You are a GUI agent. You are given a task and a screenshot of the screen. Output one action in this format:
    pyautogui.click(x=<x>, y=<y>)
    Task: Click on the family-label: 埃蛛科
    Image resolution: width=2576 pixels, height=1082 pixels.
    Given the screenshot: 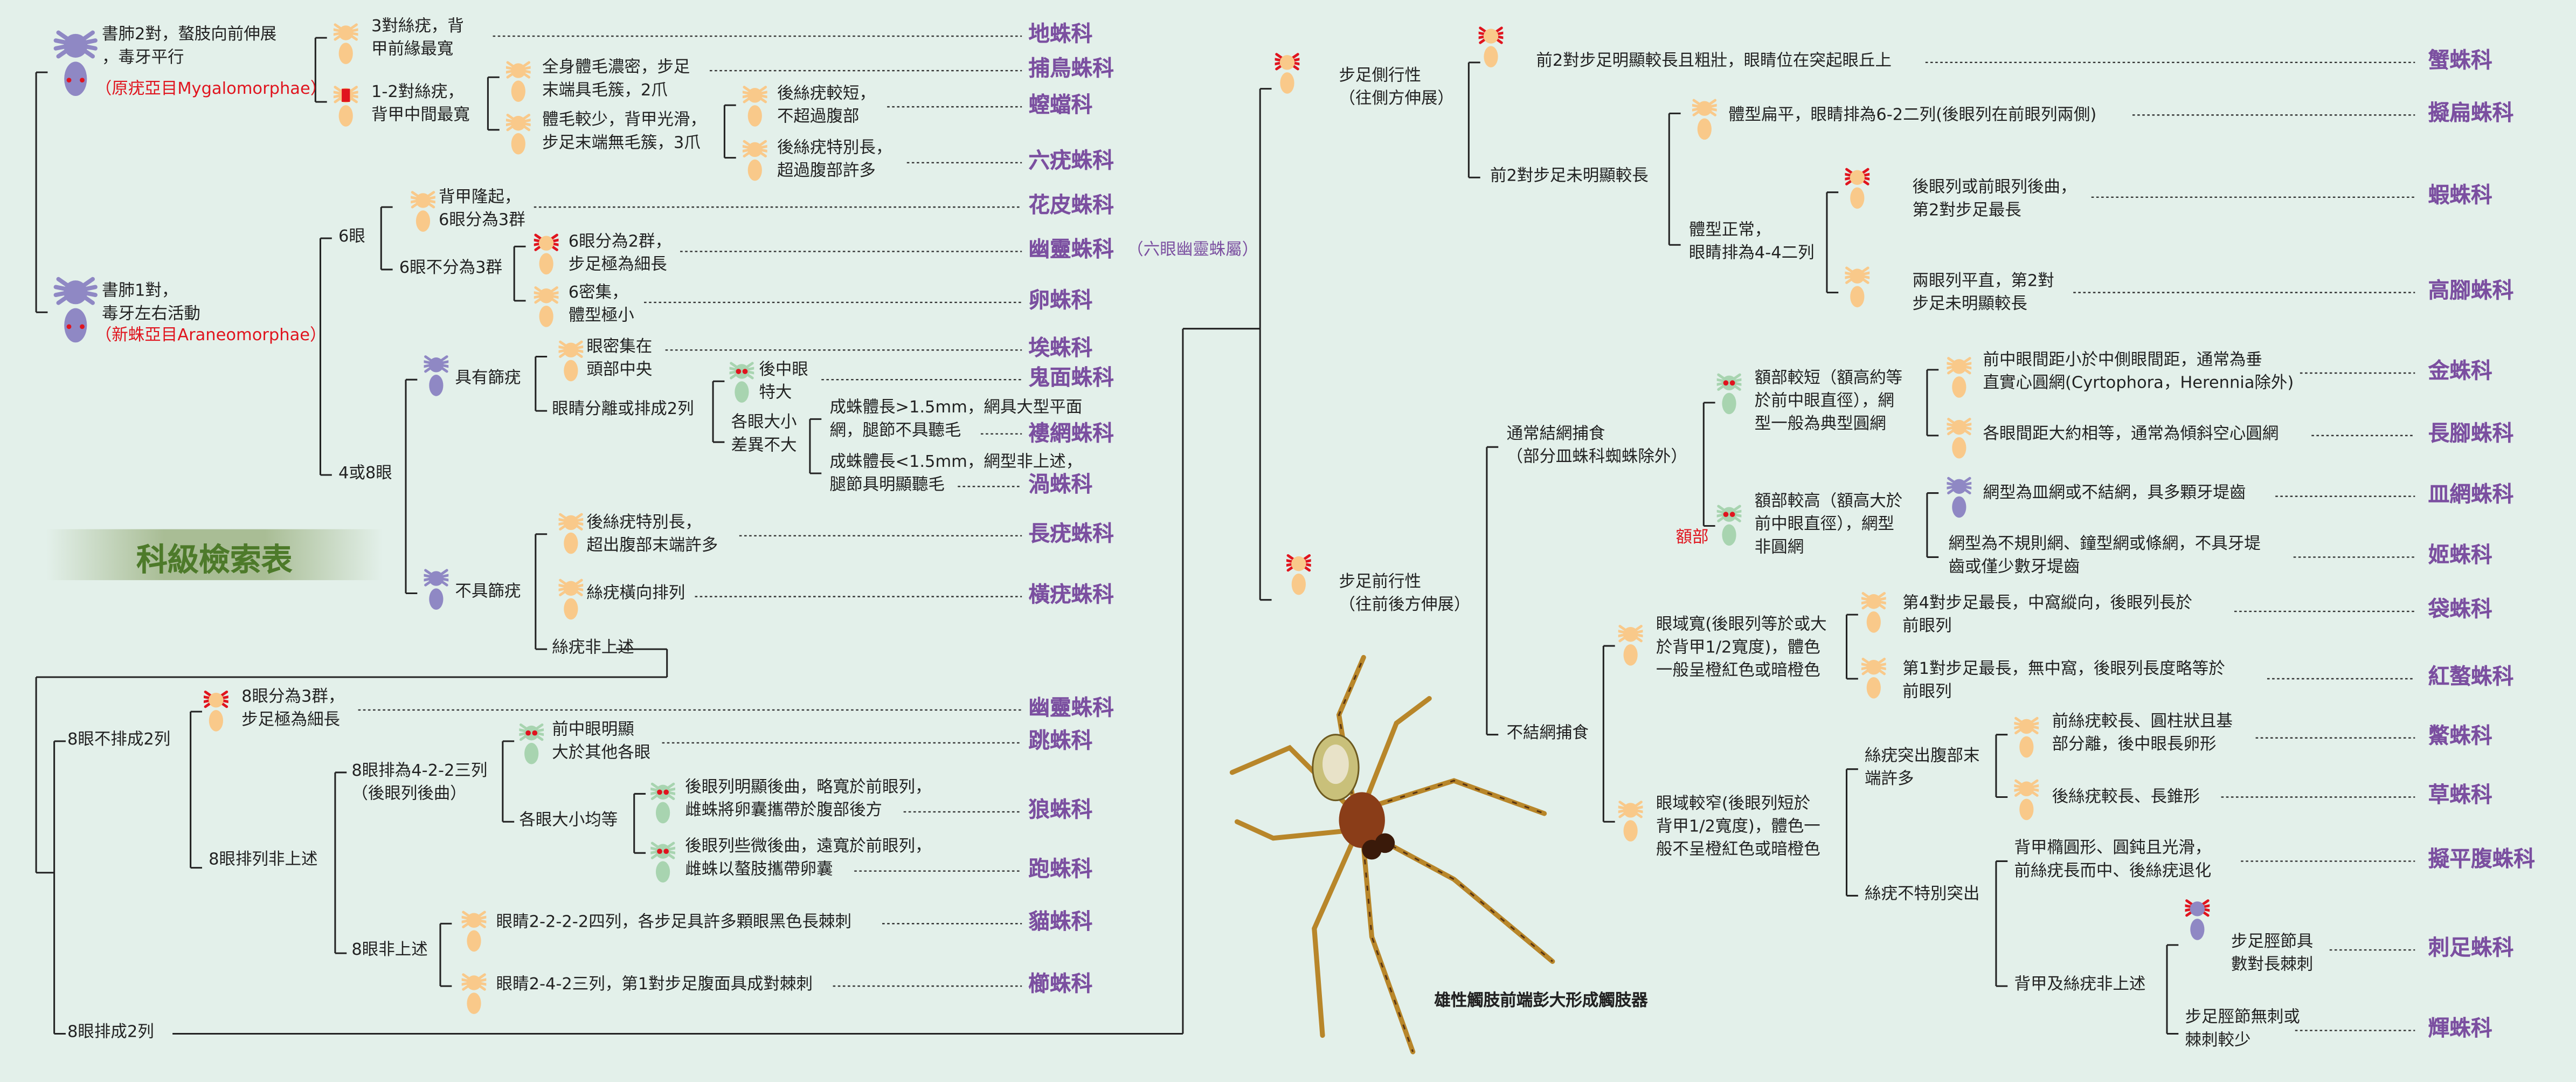 What is the action you would take?
    pyautogui.click(x=1060, y=349)
    